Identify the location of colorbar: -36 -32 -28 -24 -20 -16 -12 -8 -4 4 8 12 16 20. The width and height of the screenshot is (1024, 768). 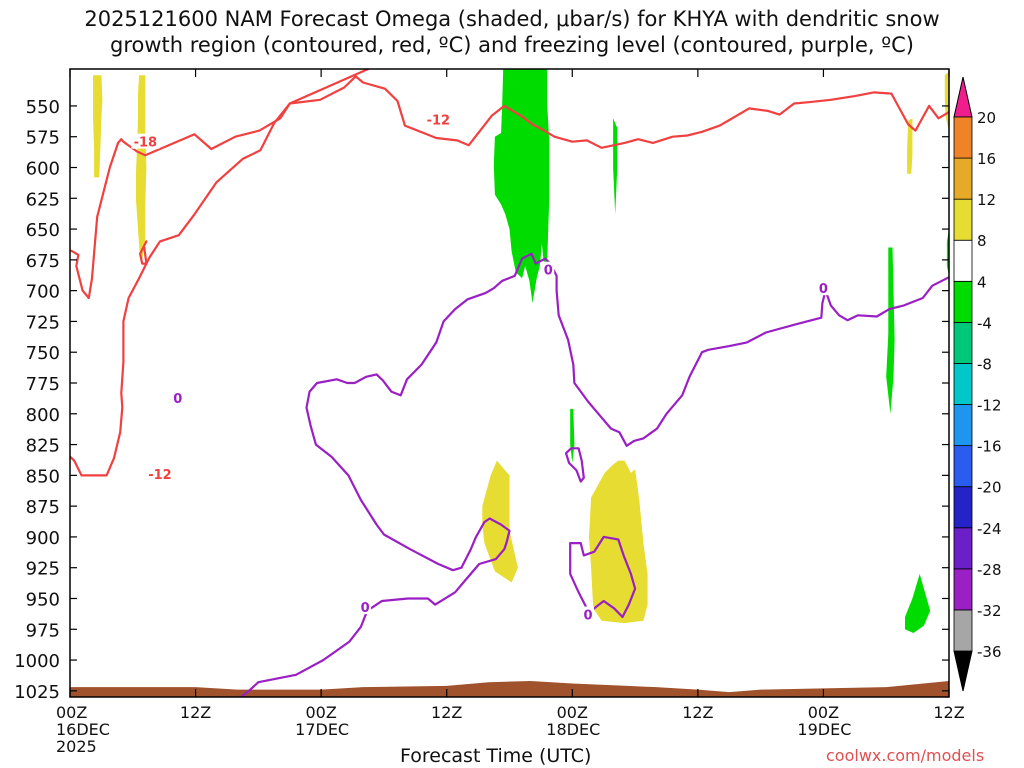
(977, 384).